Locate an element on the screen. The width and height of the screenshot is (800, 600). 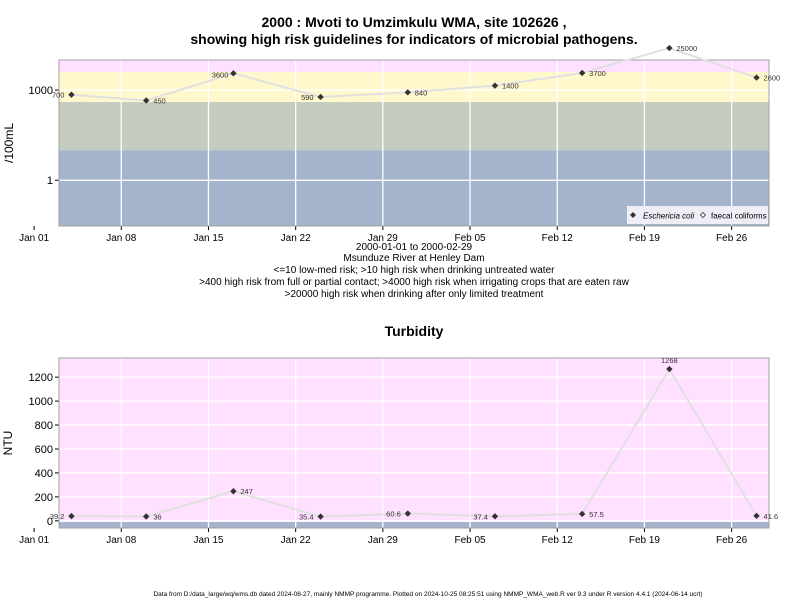
data-label: 1400 is located at coordinates (510, 86).